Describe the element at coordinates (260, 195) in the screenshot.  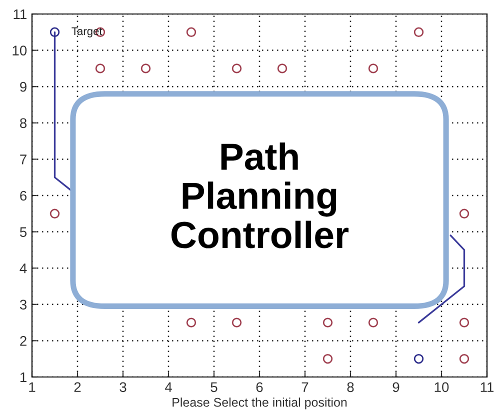
I see `annotation: Path Planning Controller` at that location.